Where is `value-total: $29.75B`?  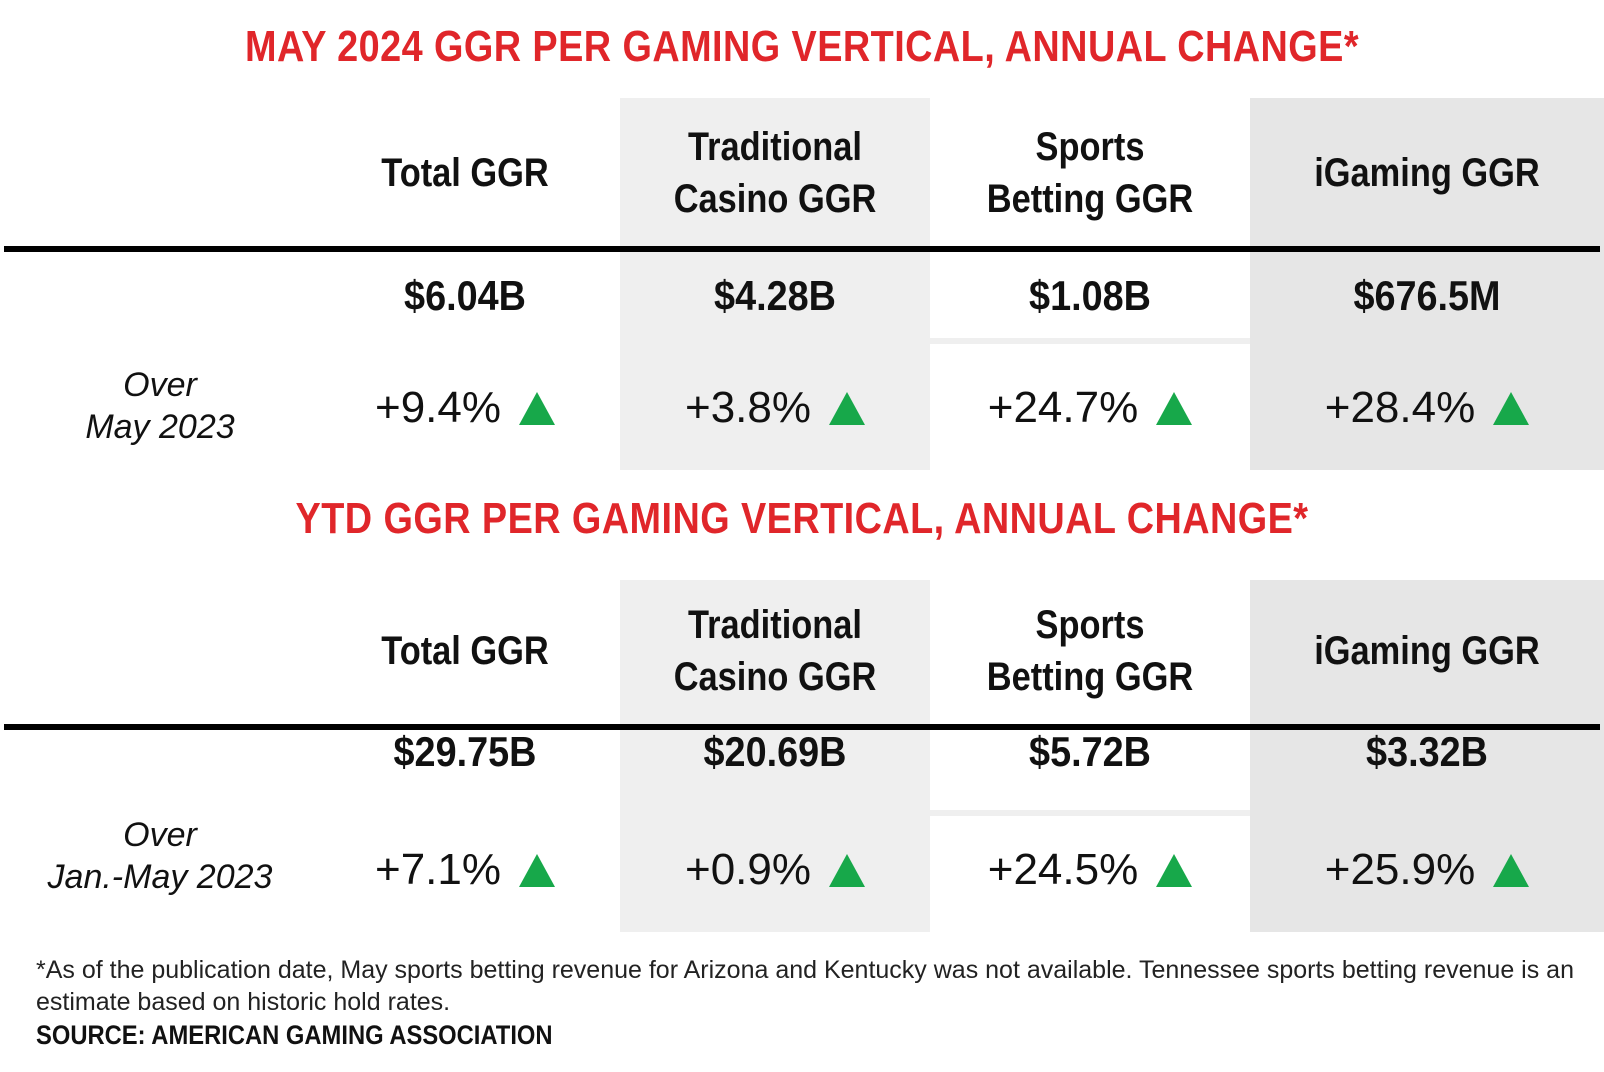 value-total: $29.75B is located at coordinates (465, 751).